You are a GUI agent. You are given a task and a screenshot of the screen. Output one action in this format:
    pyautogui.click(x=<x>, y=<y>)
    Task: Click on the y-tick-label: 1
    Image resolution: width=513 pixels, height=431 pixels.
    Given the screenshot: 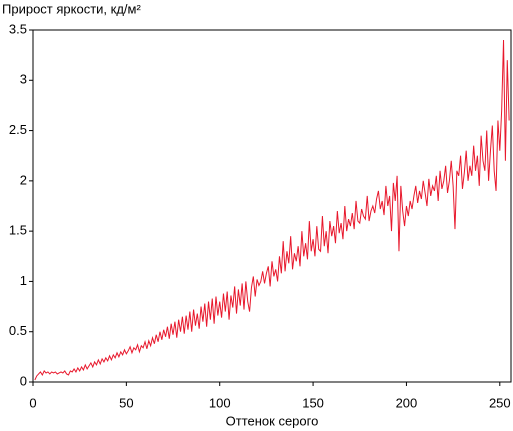 What is the action you would take?
    pyautogui.click(x=23, y=280)
    